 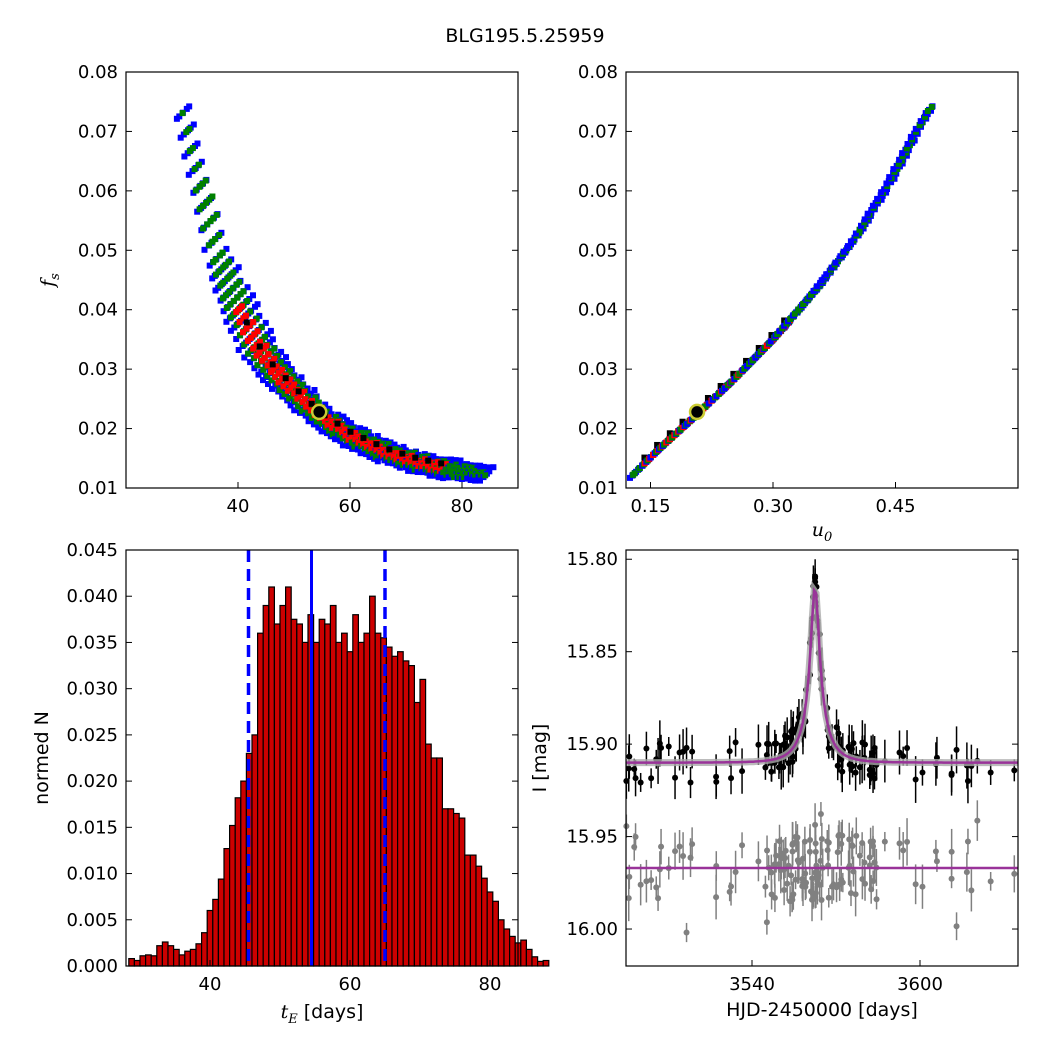 What do you see at coordinates (490, 984) in the screenshot?
I see `p3-xtick-label: 80` at bounding box center [490, 984].